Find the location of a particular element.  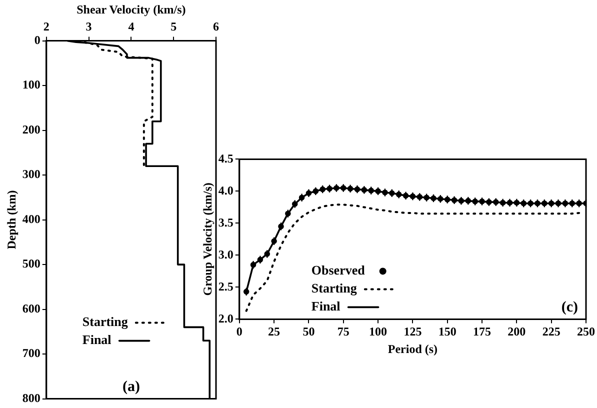

annotation: (c) is located at coordinates (569, 308).